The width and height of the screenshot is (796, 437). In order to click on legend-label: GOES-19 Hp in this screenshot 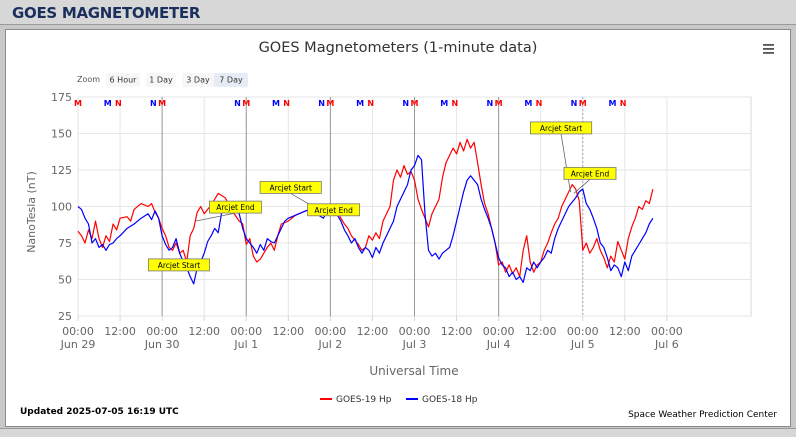, I will do `click(364, 400)`.